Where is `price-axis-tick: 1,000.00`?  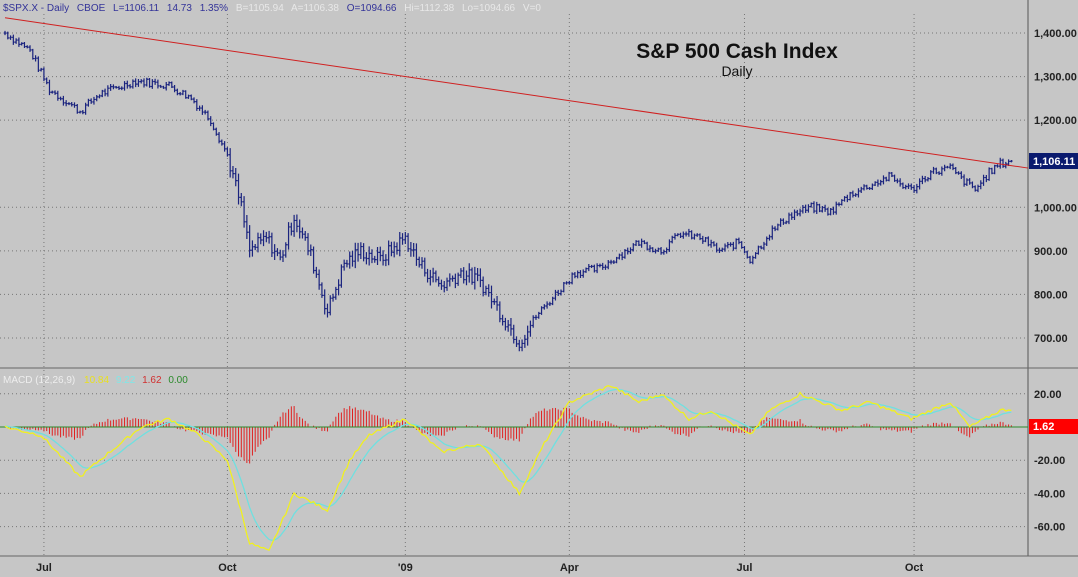 price-axis-tick: 1,000.00 is located at coordinates (1055, 208).